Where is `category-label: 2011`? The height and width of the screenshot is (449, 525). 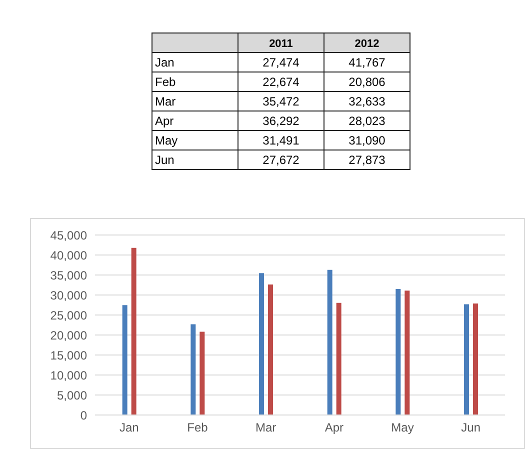 category-label: 2011 is located at coordinates (281, 44).